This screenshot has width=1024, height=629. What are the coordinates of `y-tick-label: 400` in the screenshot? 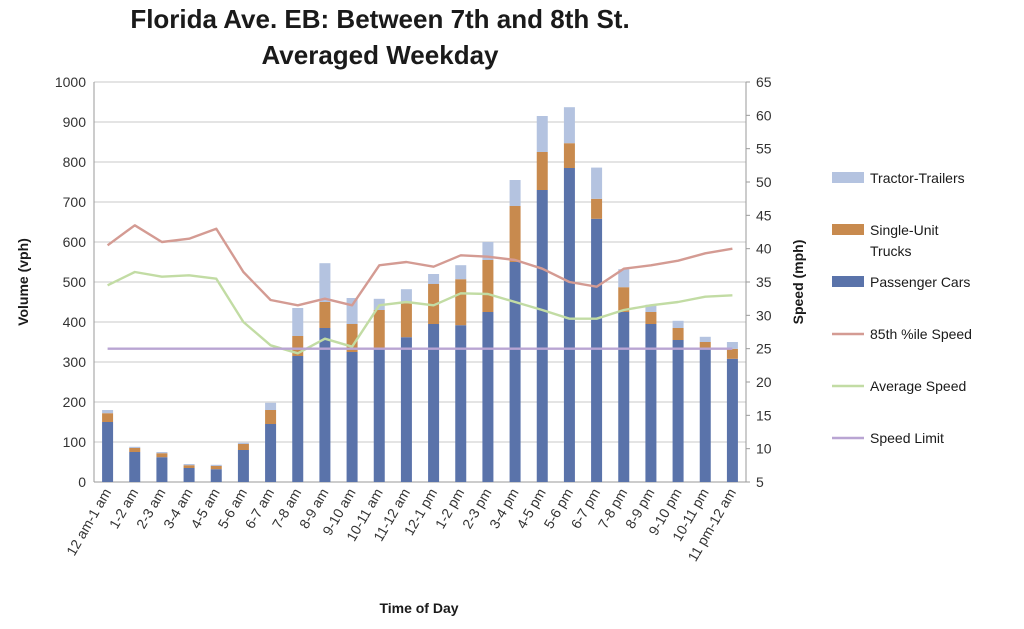 It's located at (75, 322).